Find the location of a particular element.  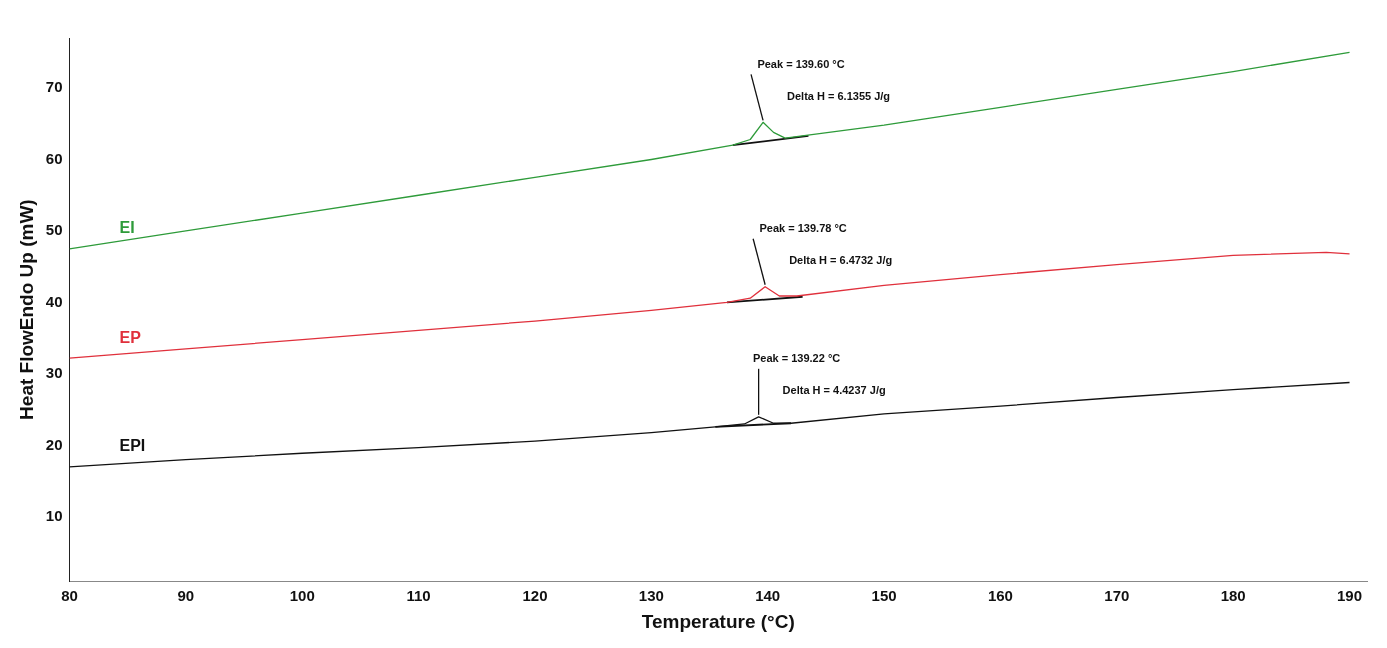

annotation: Delta H = 6.1355 J/g is located at coordinates (839, 95).